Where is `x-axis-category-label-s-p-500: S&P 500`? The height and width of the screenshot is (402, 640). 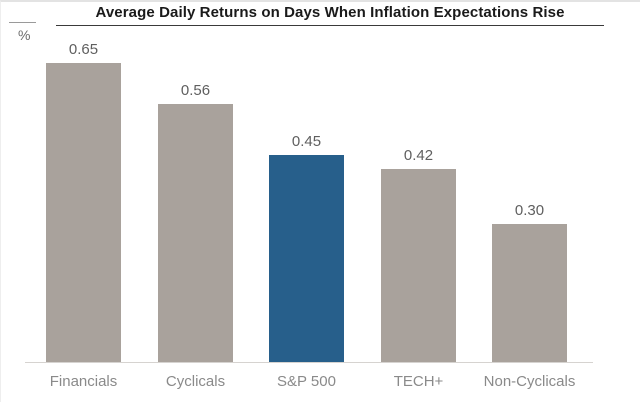
x-axis-category-label-s-p-500: S&P 500 is located at coordinates (306, 381).